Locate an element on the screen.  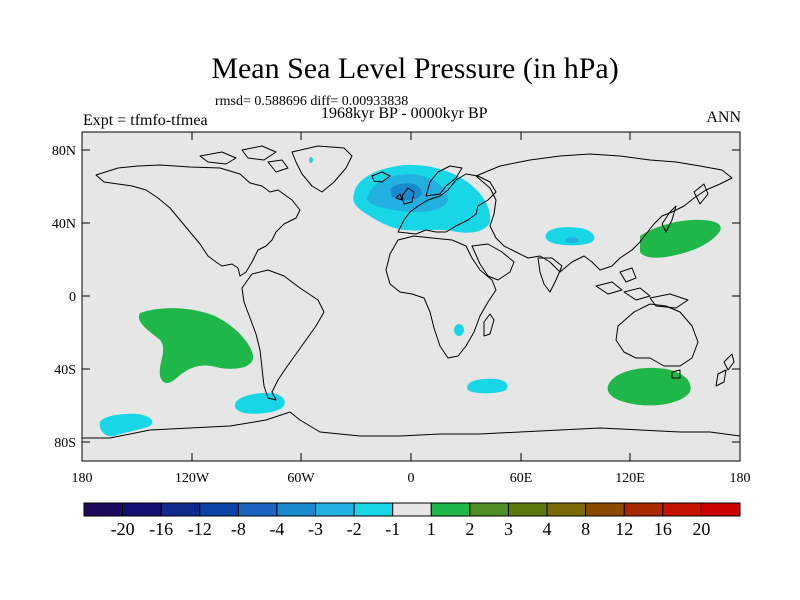
chart-title: Mean Sea Level Pressure (in hPa) is located at coordinates (415, 68).